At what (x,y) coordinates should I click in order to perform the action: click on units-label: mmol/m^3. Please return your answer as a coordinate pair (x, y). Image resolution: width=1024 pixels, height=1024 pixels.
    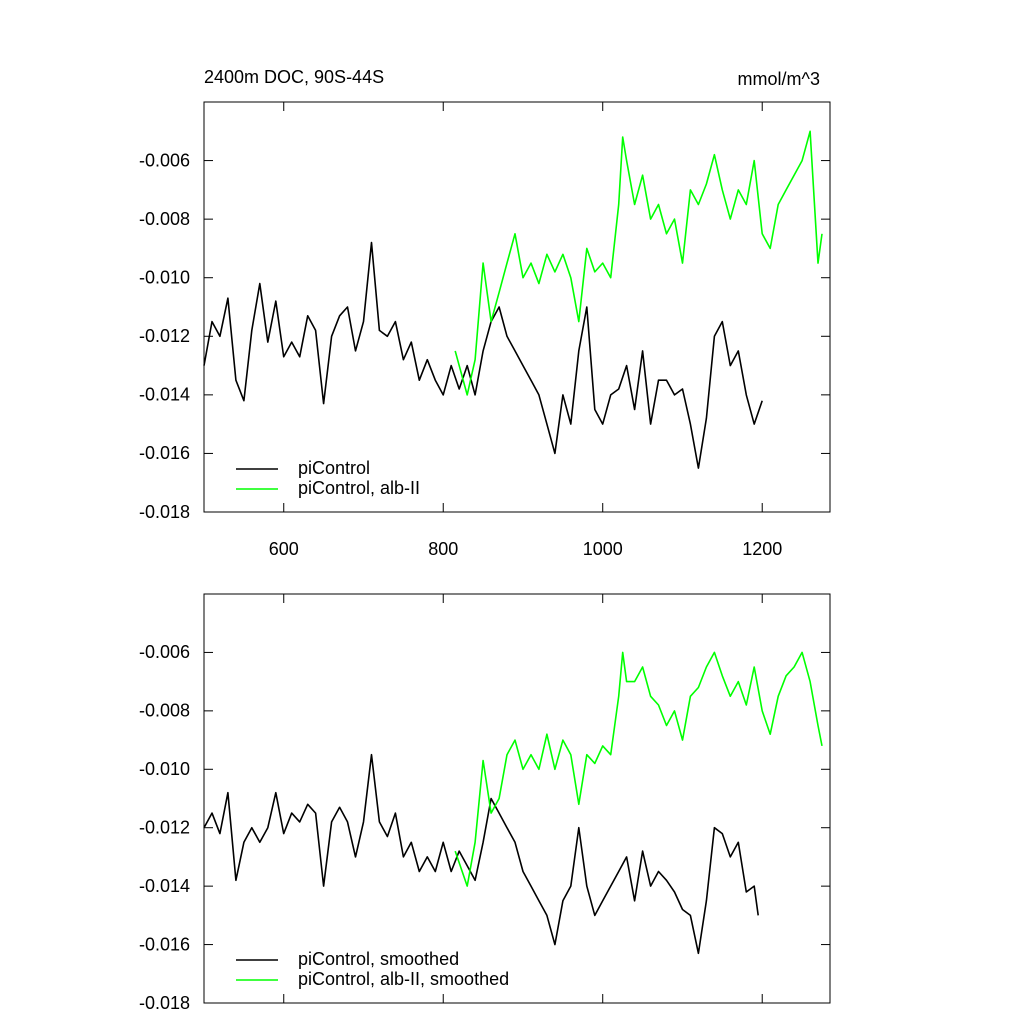
    Looking at the image, I should click on (779, 79).